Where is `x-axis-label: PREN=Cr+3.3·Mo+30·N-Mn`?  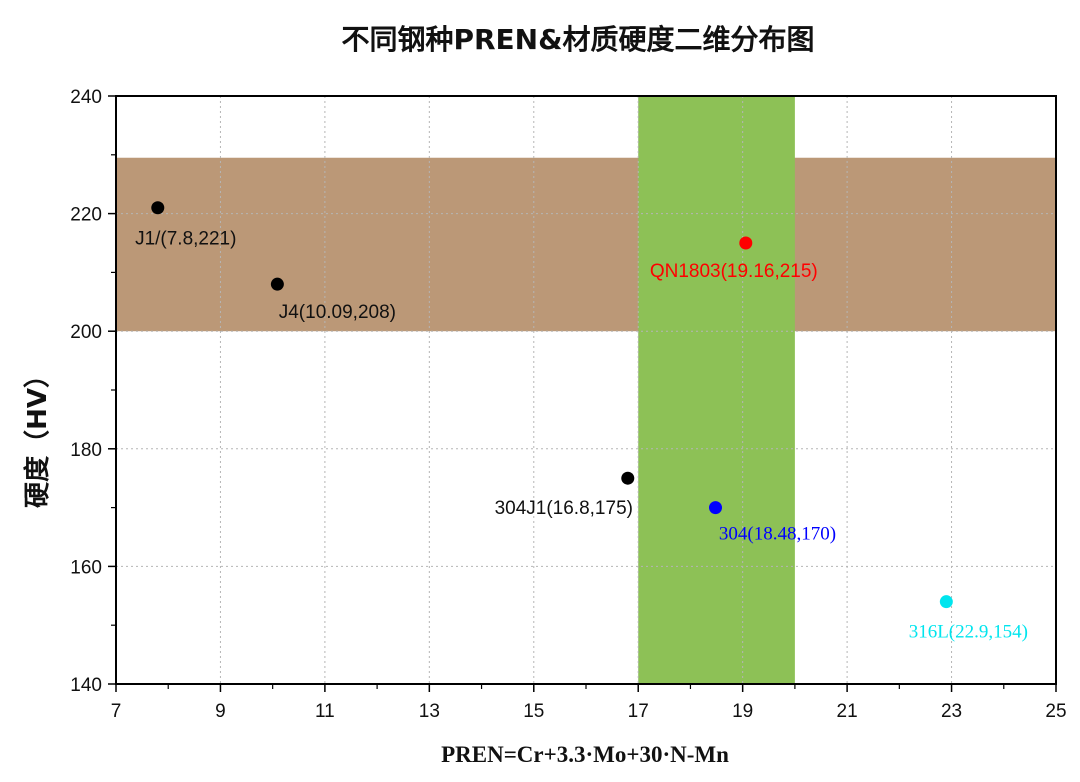 x-axis-label: PREN=Cr+3.3·Mo+30·N-Mn is located at coordinates (585, 754).